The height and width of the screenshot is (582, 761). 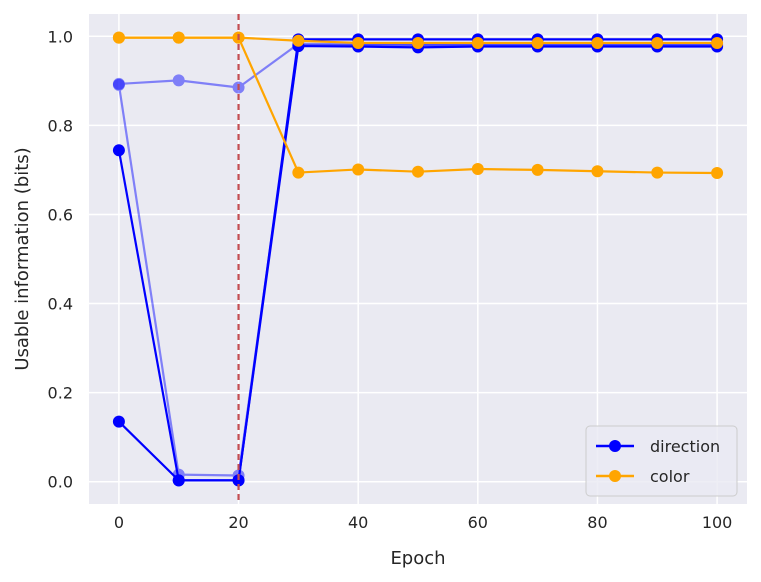 What do you see at coordinates (670, 476) in the screenshot?
I see `legend-label-color: color` at bounding box center [670, 476].